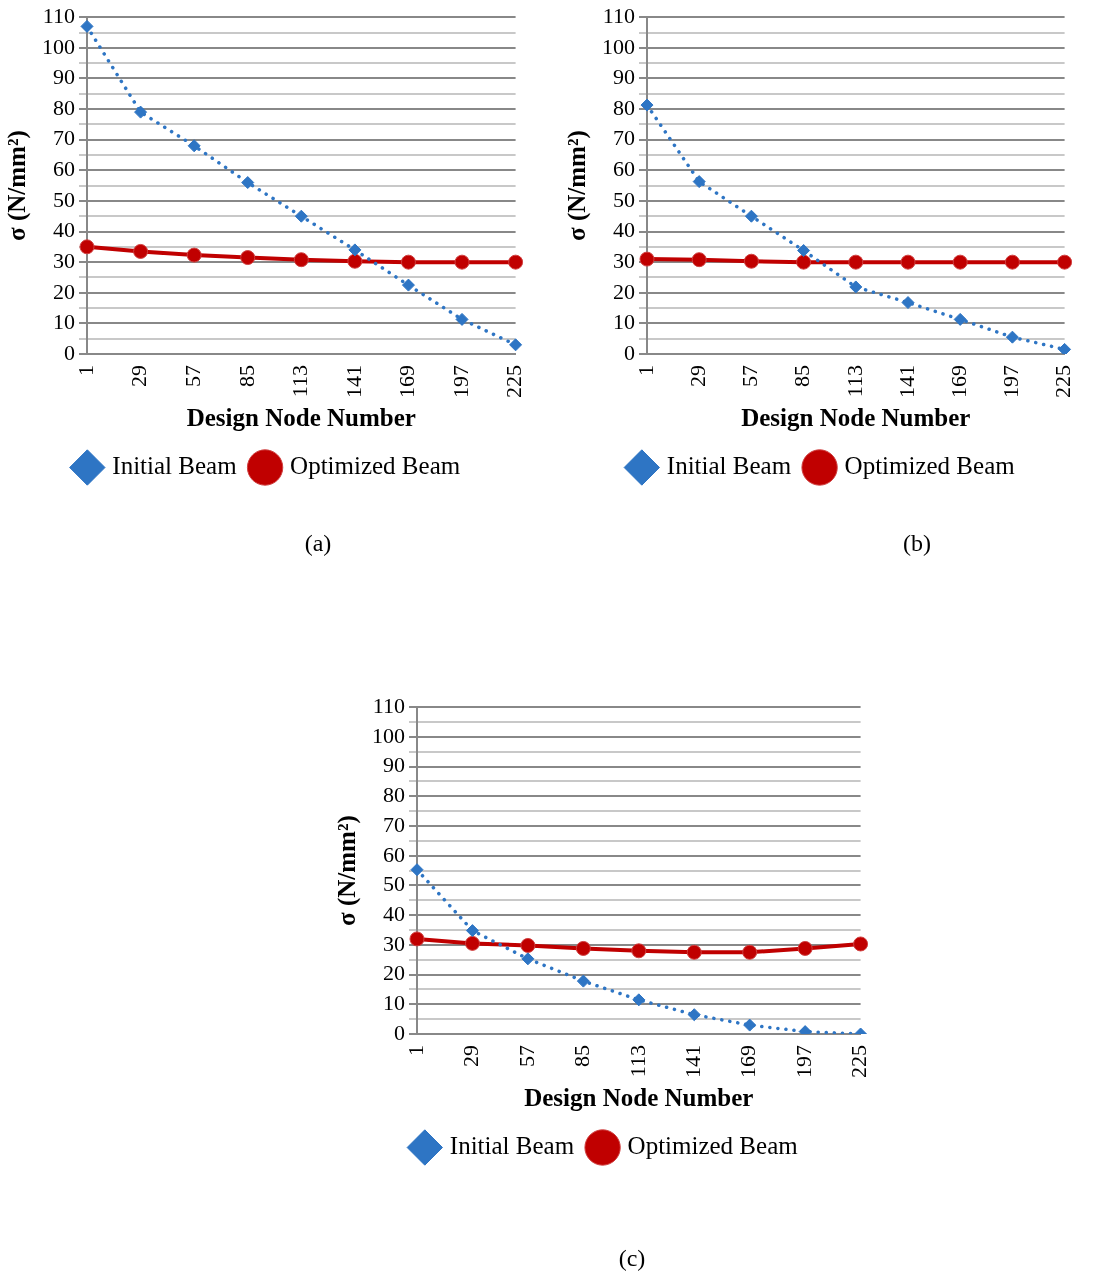  What do you see at coordinates (64, 107) in the screenshot?
I see `y-tick-label: 80` at bounding box center [64, 107].